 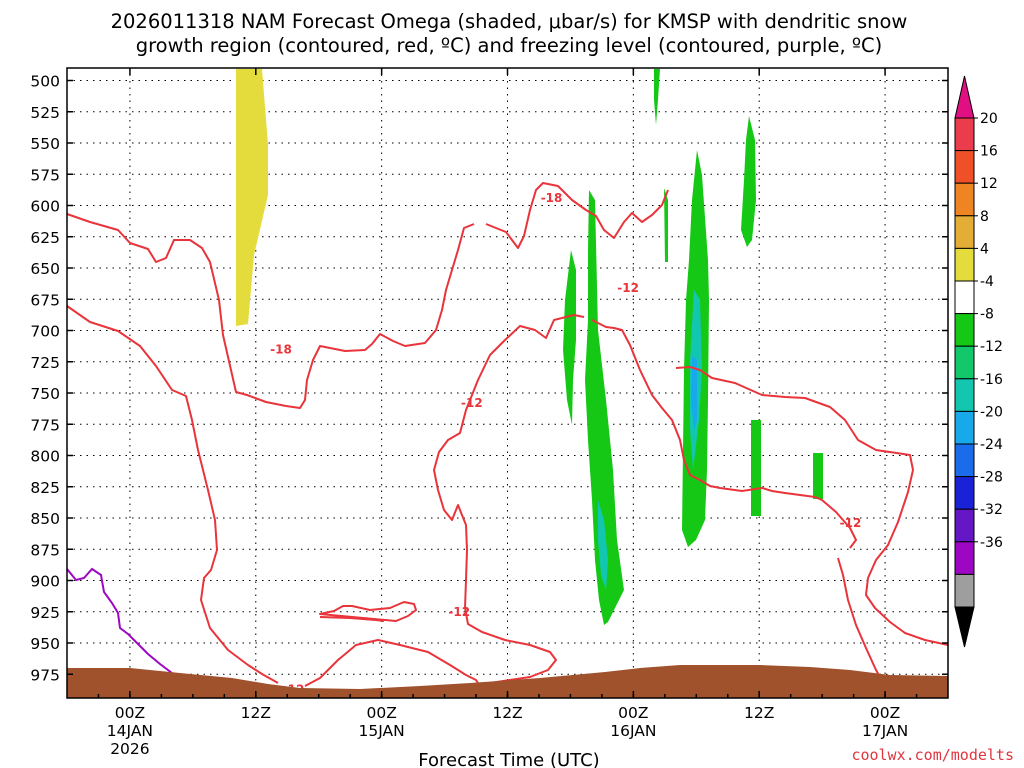 I want to click on colorbar-tick-label: -32, so click(x=991, y=510).